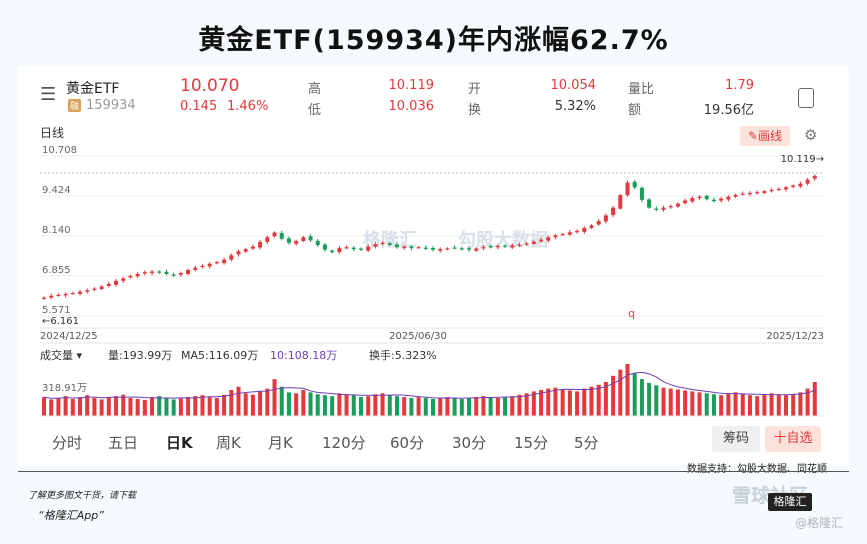  Describe the element at coordinates (303, 355) in the screenshot. I see `volume-legend-3: 10:108.18万` at that location.